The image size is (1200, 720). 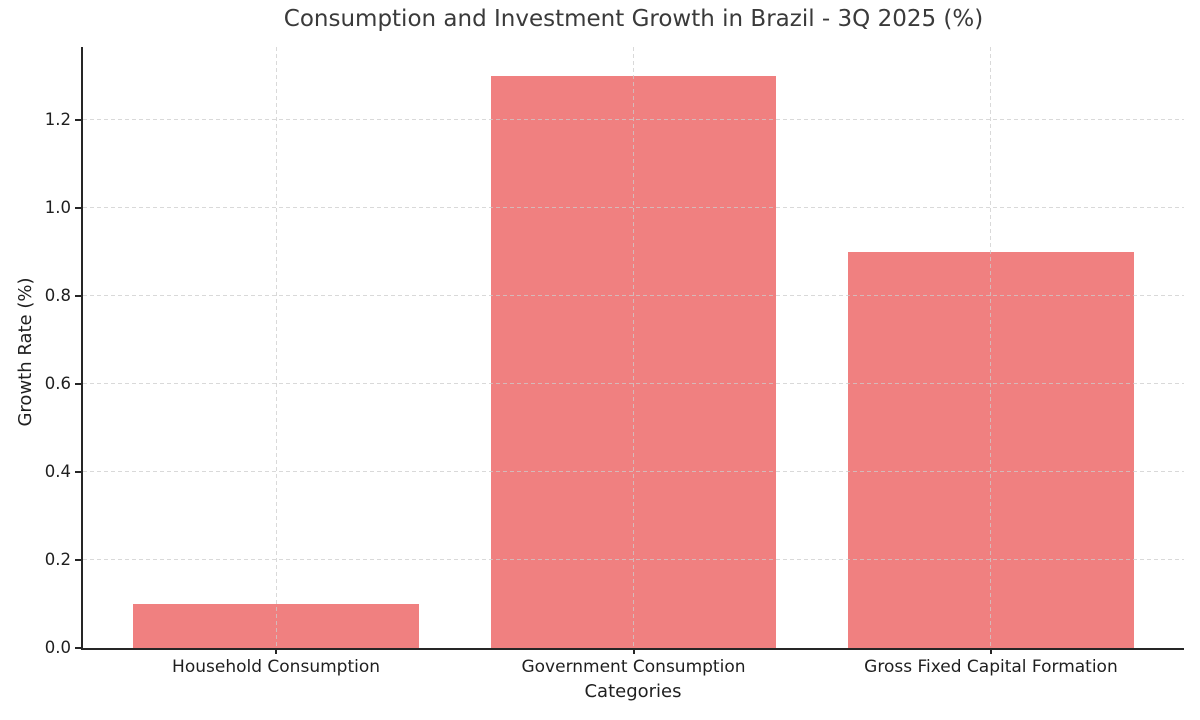 What do you see at coordinates (276, 667) in the screenshot?
I see `x-tick-label: Household Consumption` at bounding box center [276, 667].